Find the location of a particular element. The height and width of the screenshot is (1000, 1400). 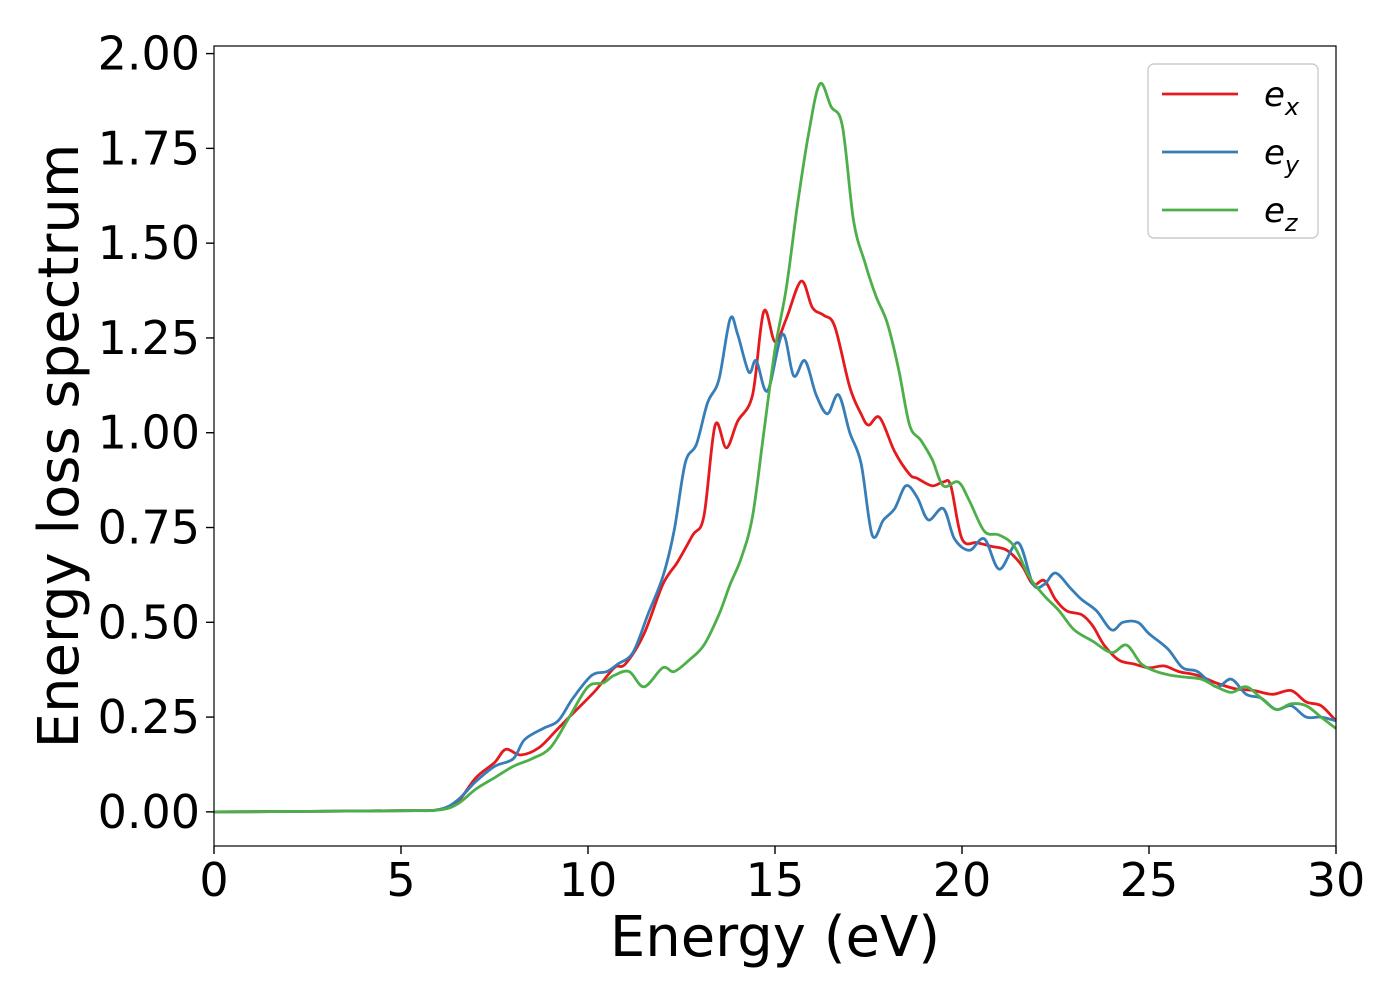

y-tick-label: 1.00 is located at coordinates (149, 433).